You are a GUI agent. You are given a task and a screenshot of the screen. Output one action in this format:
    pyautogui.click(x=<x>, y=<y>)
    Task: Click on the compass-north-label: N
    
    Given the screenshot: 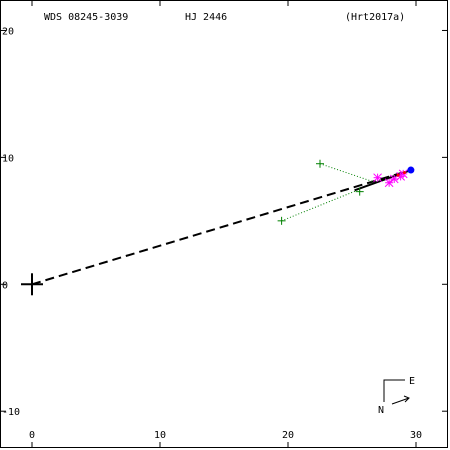 What is the action you would take?
    pyautogui.click(x=381, y=410)
    